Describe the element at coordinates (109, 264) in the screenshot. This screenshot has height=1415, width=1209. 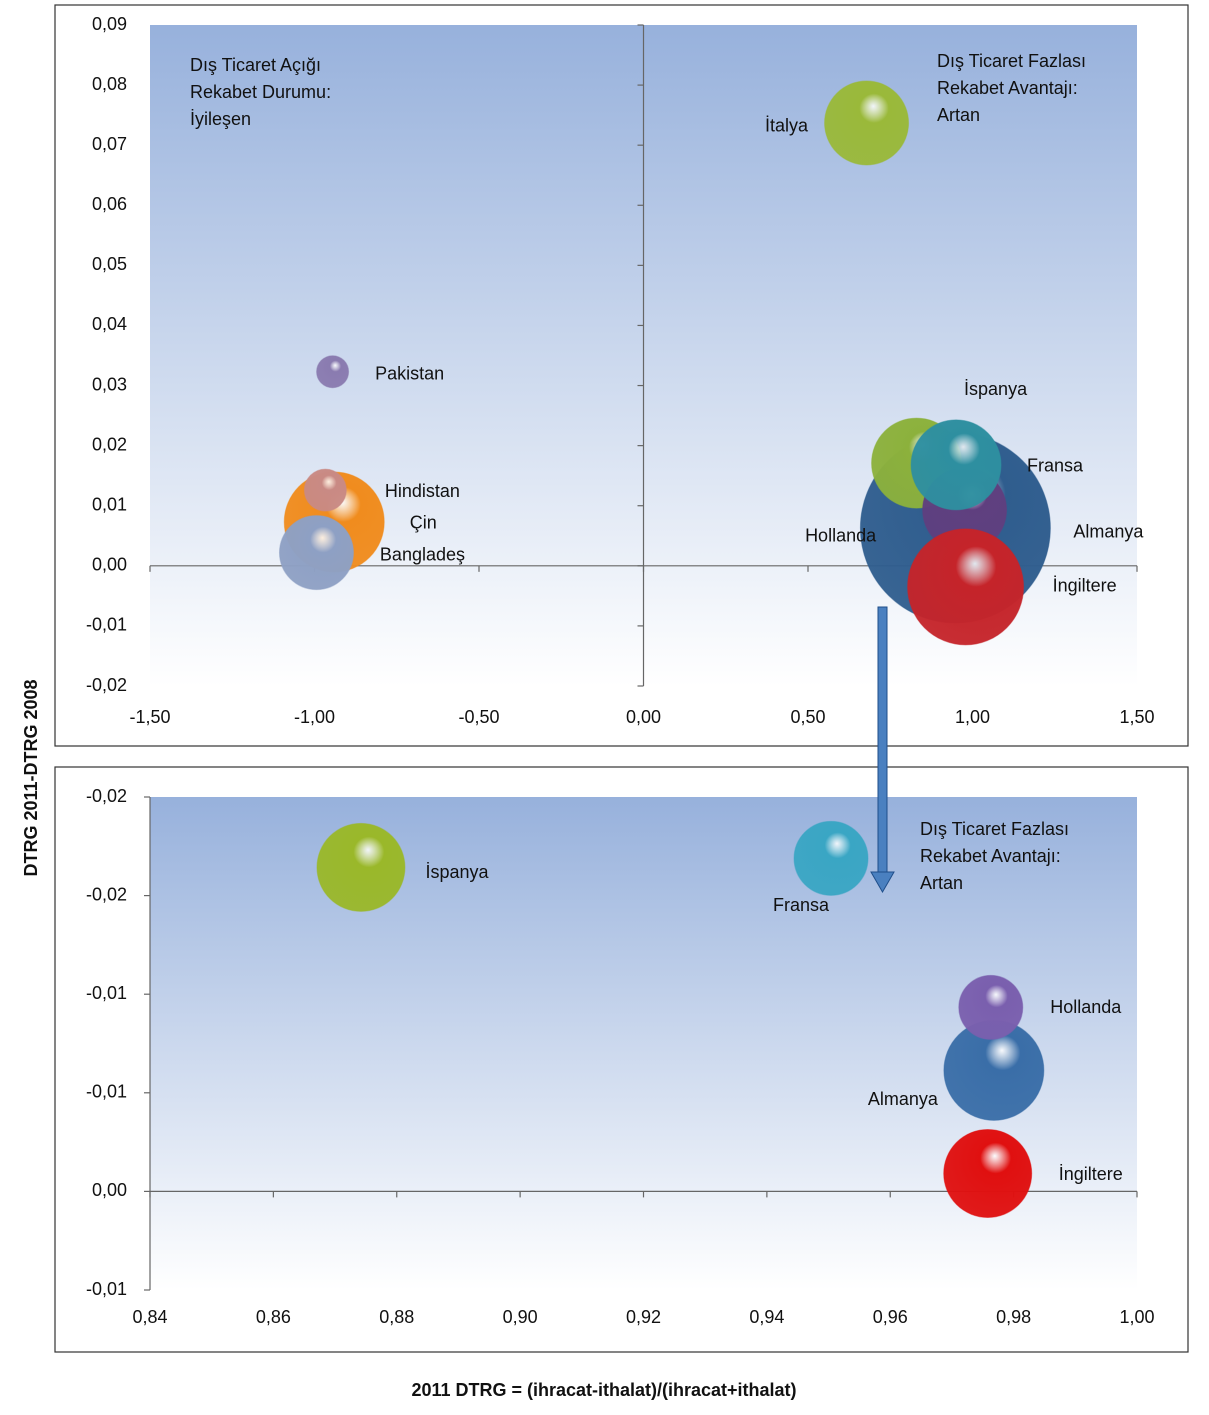
I see `y-tick-label: 0,05` at that location.